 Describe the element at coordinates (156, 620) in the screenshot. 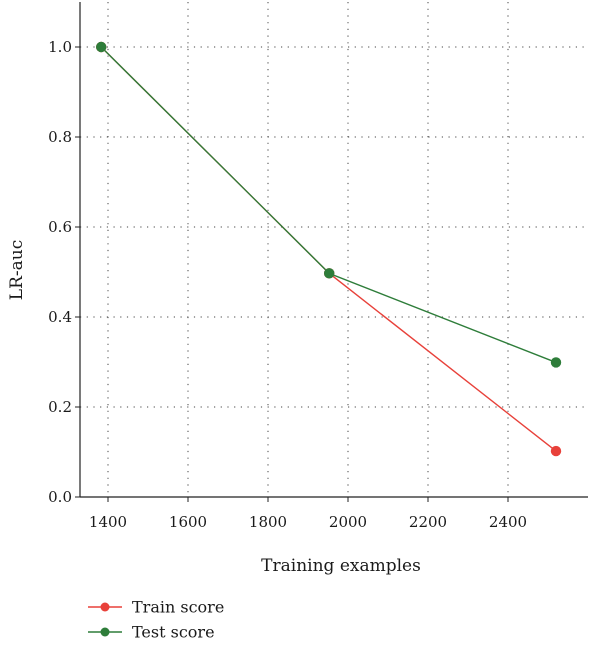

I see `legend: Train score Test score` at that location.